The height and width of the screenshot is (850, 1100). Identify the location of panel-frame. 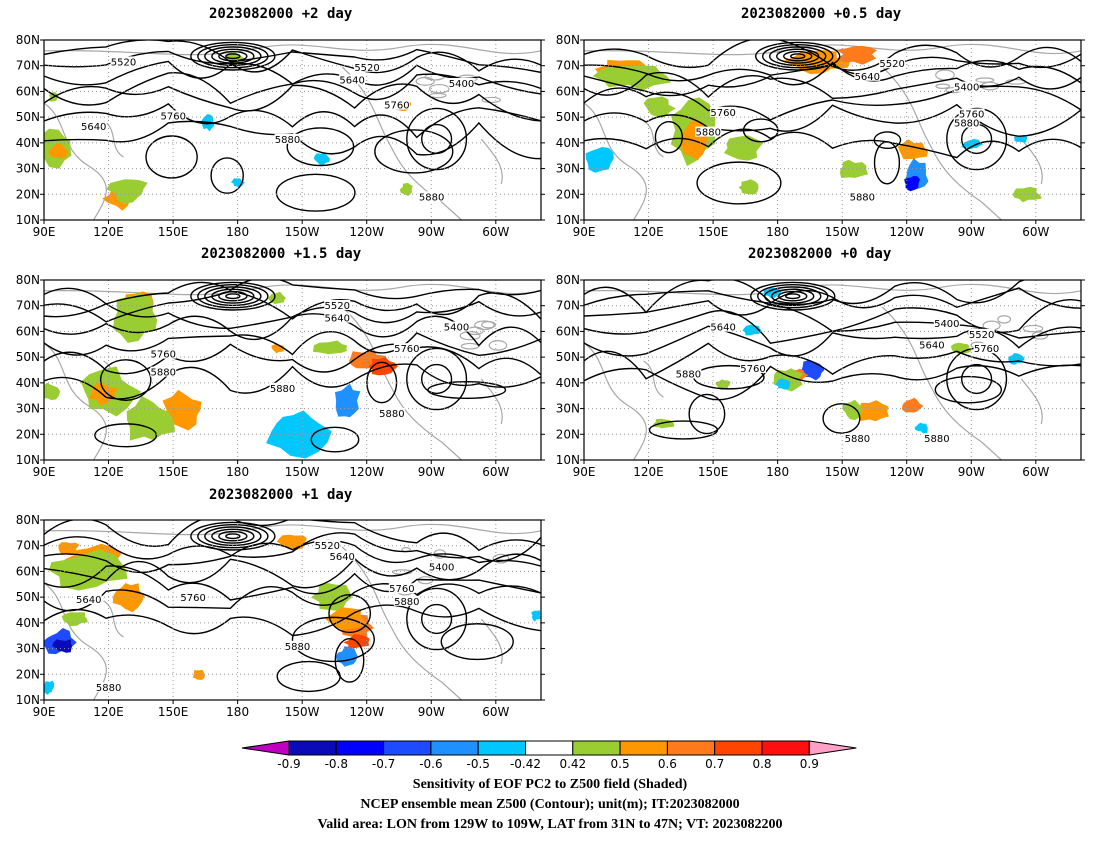
(832, 370).